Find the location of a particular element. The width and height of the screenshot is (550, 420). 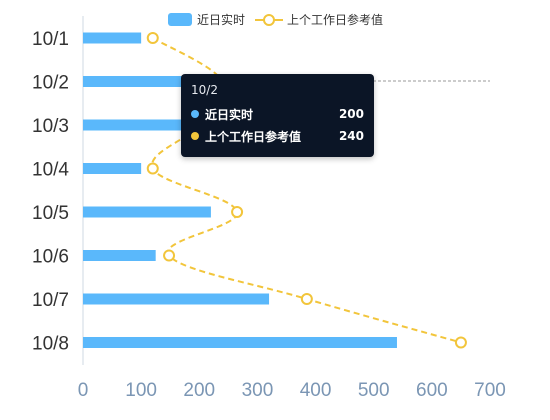

marker-10/6 is located at coordinates (169, 255).